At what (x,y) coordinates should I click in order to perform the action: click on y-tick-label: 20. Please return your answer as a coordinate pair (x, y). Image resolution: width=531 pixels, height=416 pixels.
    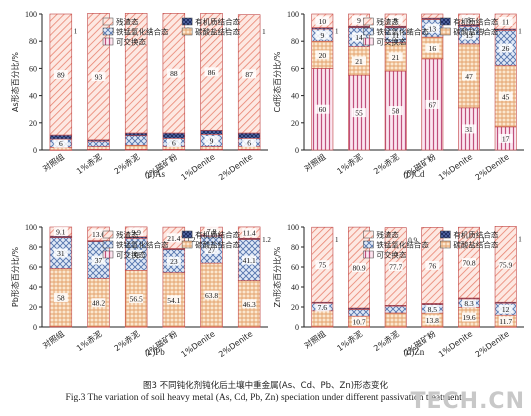
    Looking at the image, I should click on (295, 307).